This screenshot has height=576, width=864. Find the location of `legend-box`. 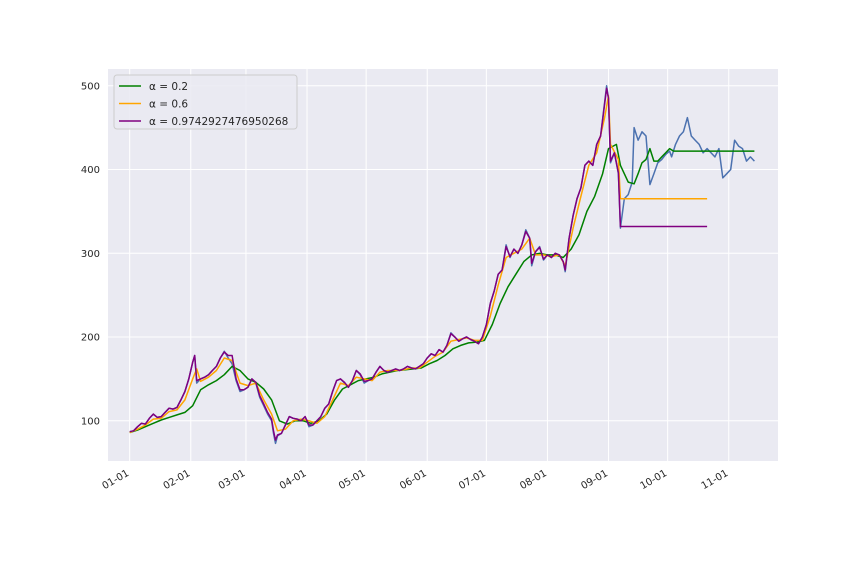

legend-box is located at coordinates (205, 102).